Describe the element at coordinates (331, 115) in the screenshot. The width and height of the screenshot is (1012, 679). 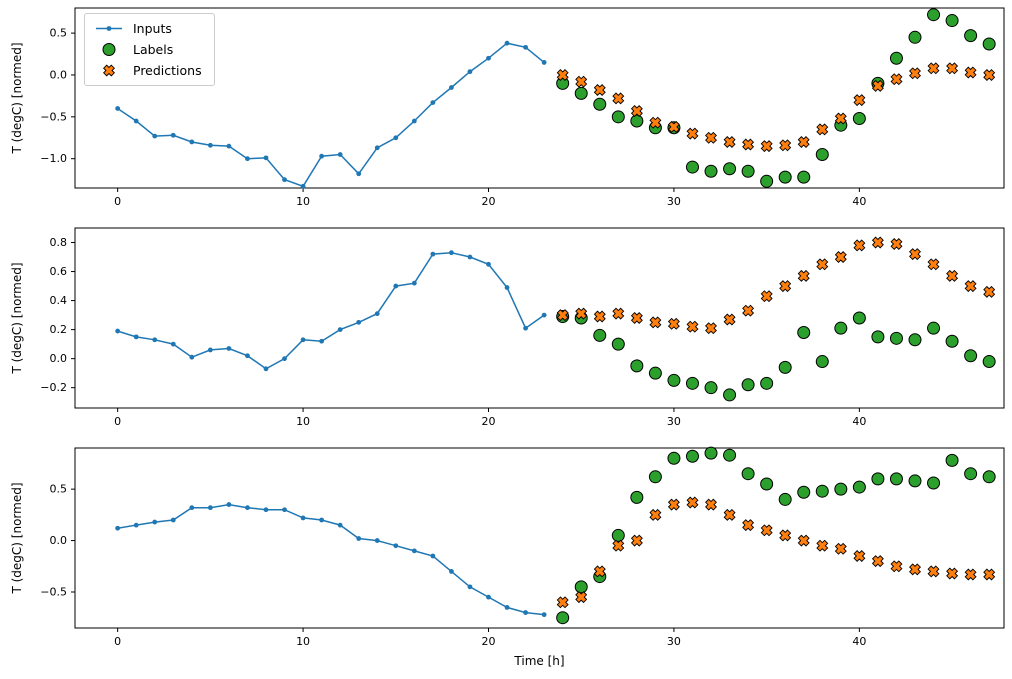
I see `inputs-line` at that location.